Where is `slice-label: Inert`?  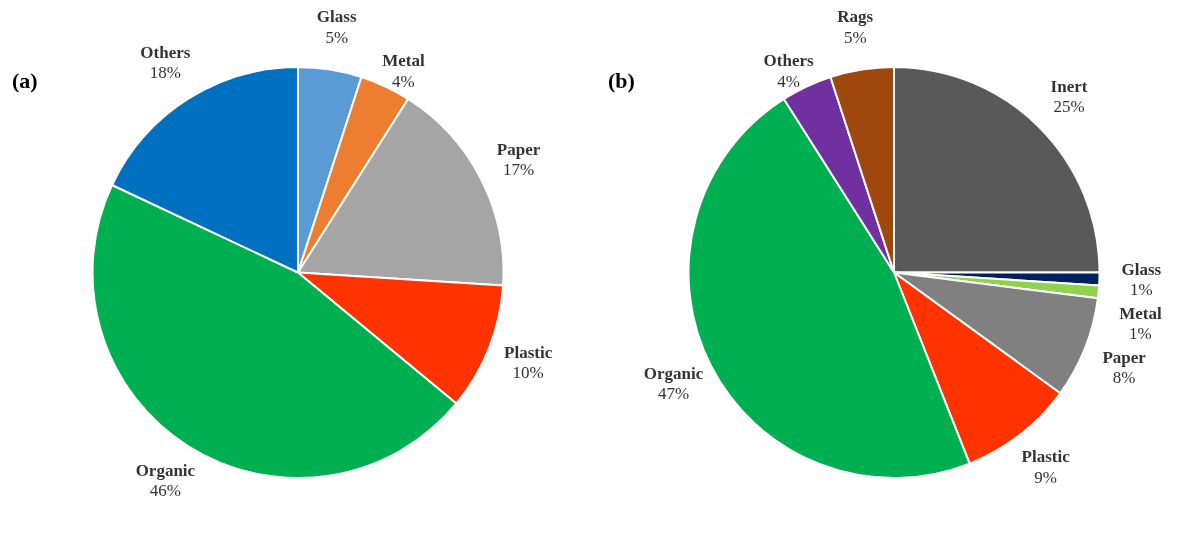
slice-label: Inert is located at coordinates (1069, 86).